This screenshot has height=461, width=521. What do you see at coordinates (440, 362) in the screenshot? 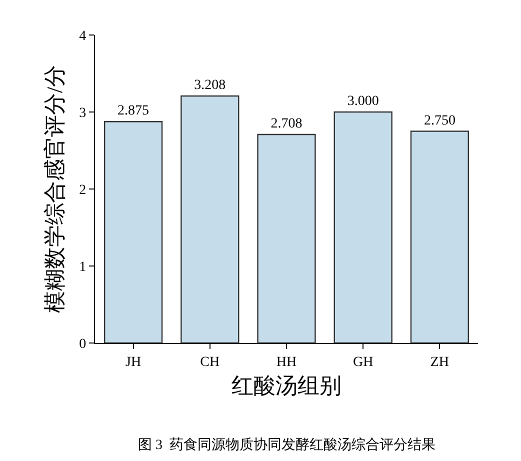
I see `x-tick-label: ZH` at bounding box center [440, 362].